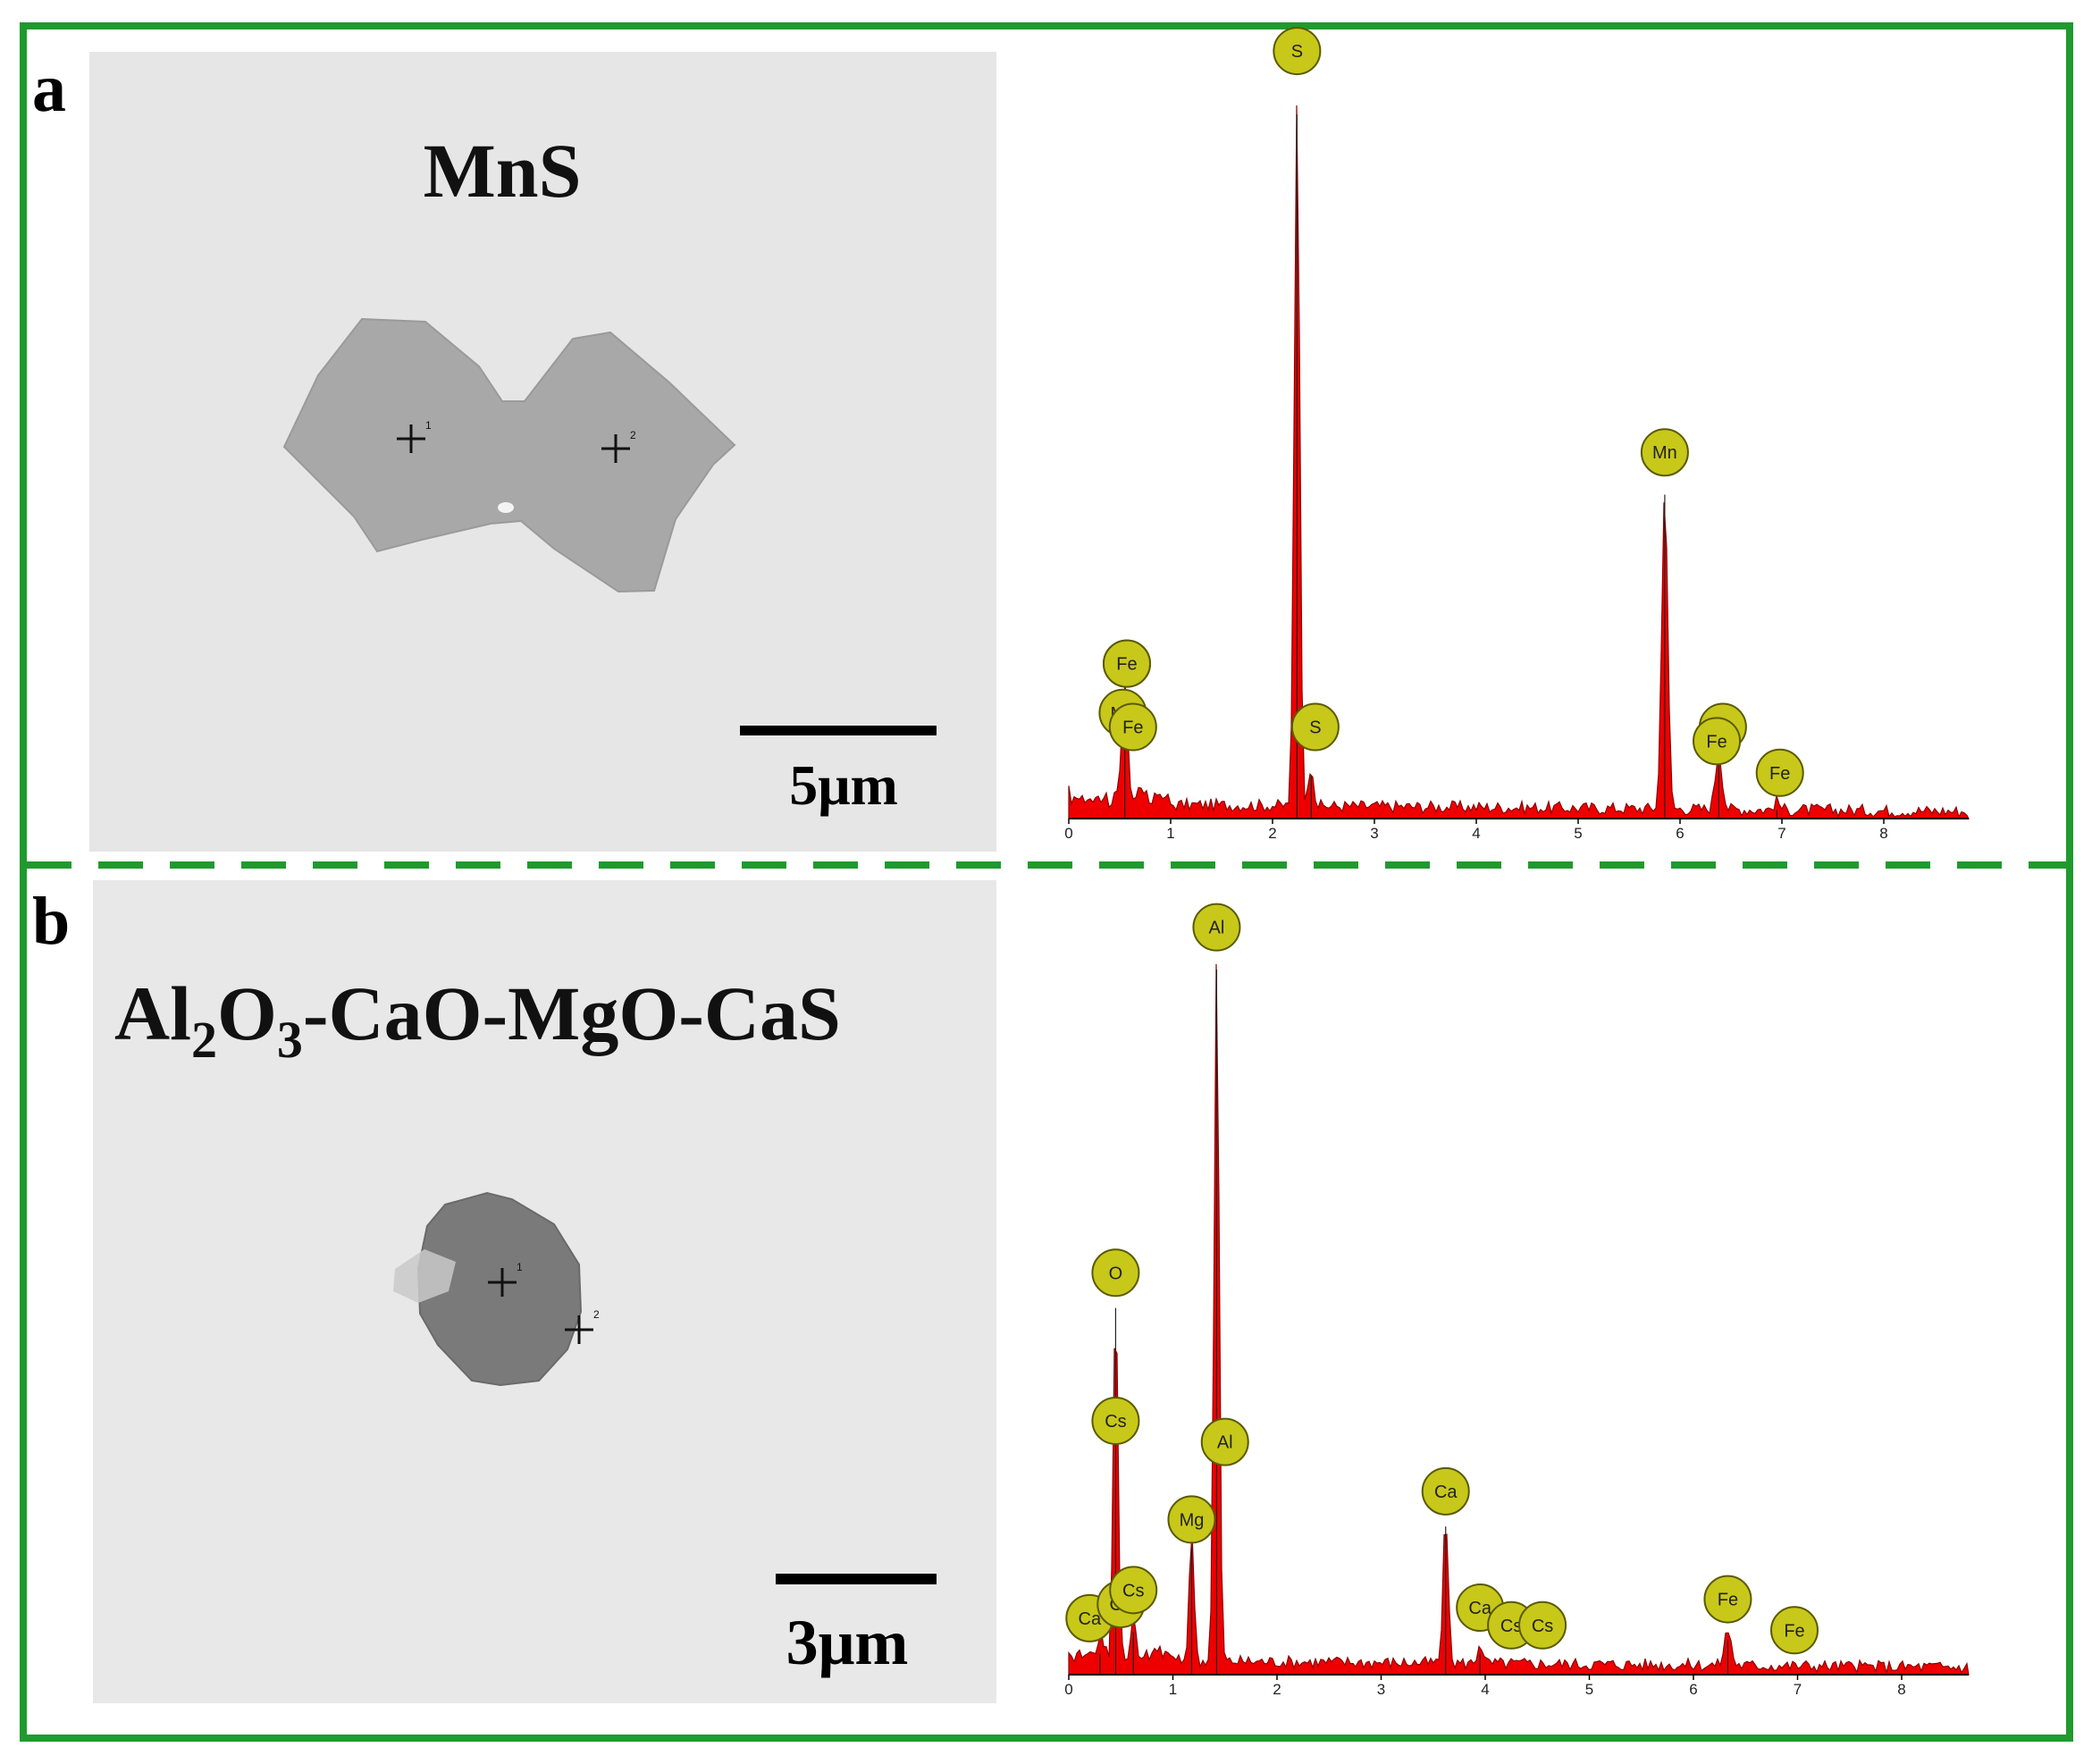 This screenshot has width=2092, height=1764. I want to click on analysis-point-a1: 1, so click(414, 436).